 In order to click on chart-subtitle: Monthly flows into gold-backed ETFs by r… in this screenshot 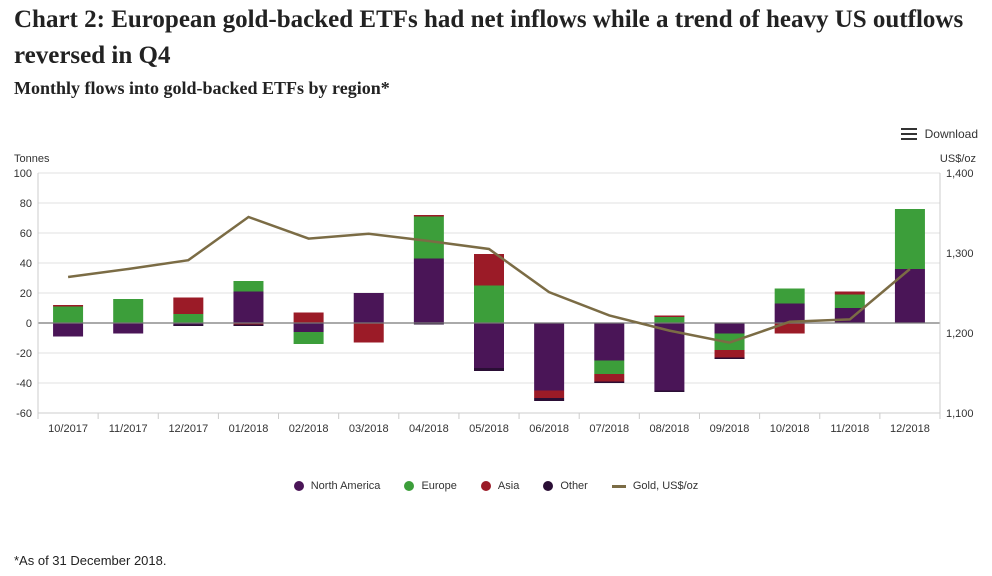, I will do `click(202, 88)`.